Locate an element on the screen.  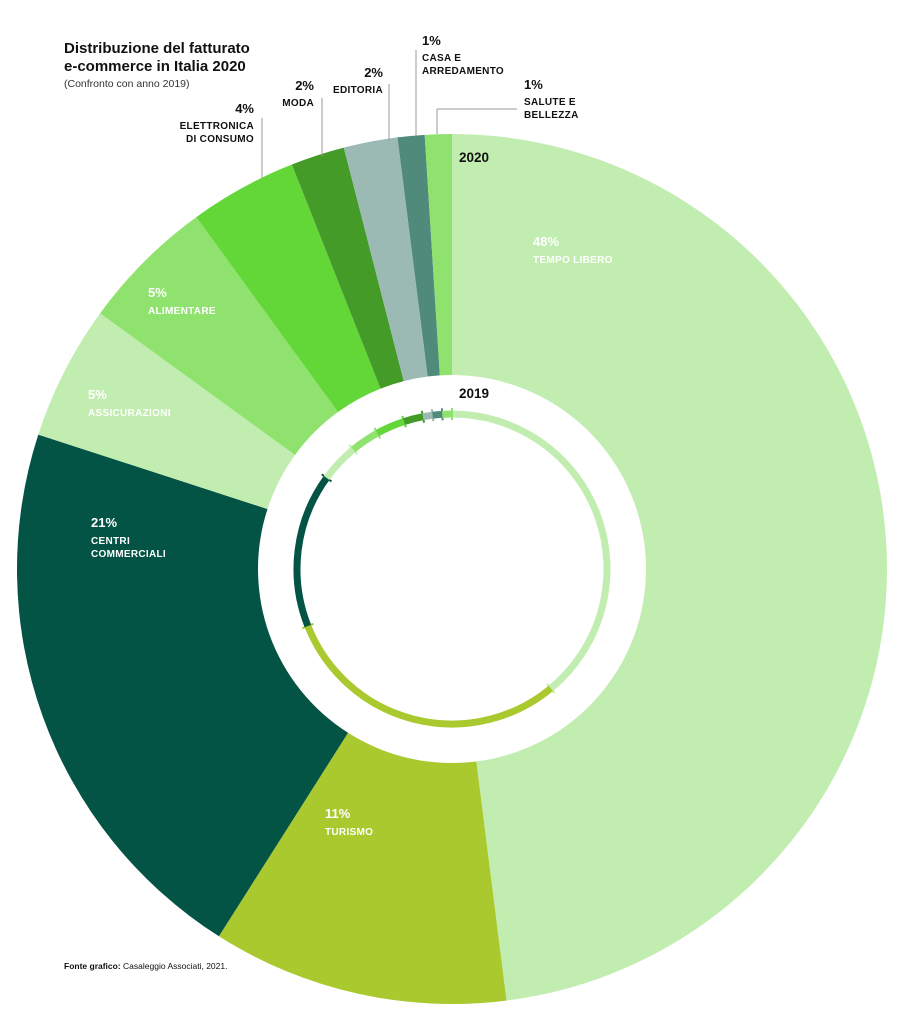
chart-subtitle: (Confronto con anno 2019) is located at coordinates (127, 84).